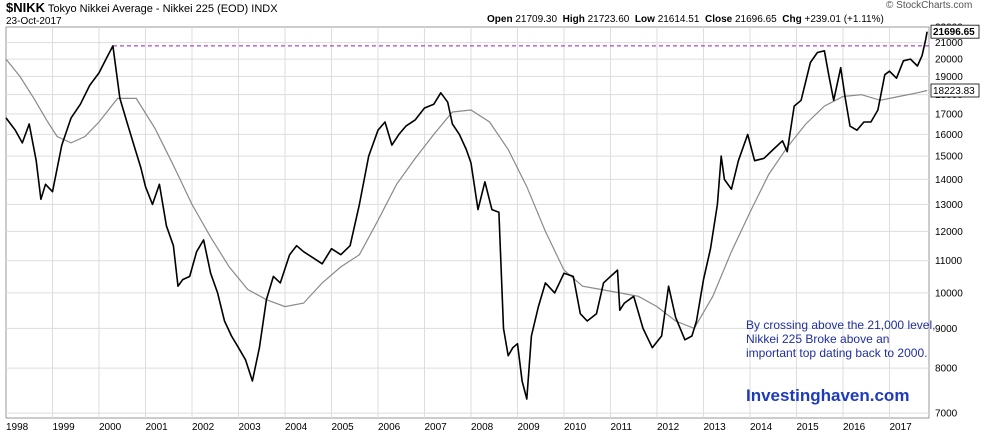  I want to click on low-label: Low, so click(644, 19).